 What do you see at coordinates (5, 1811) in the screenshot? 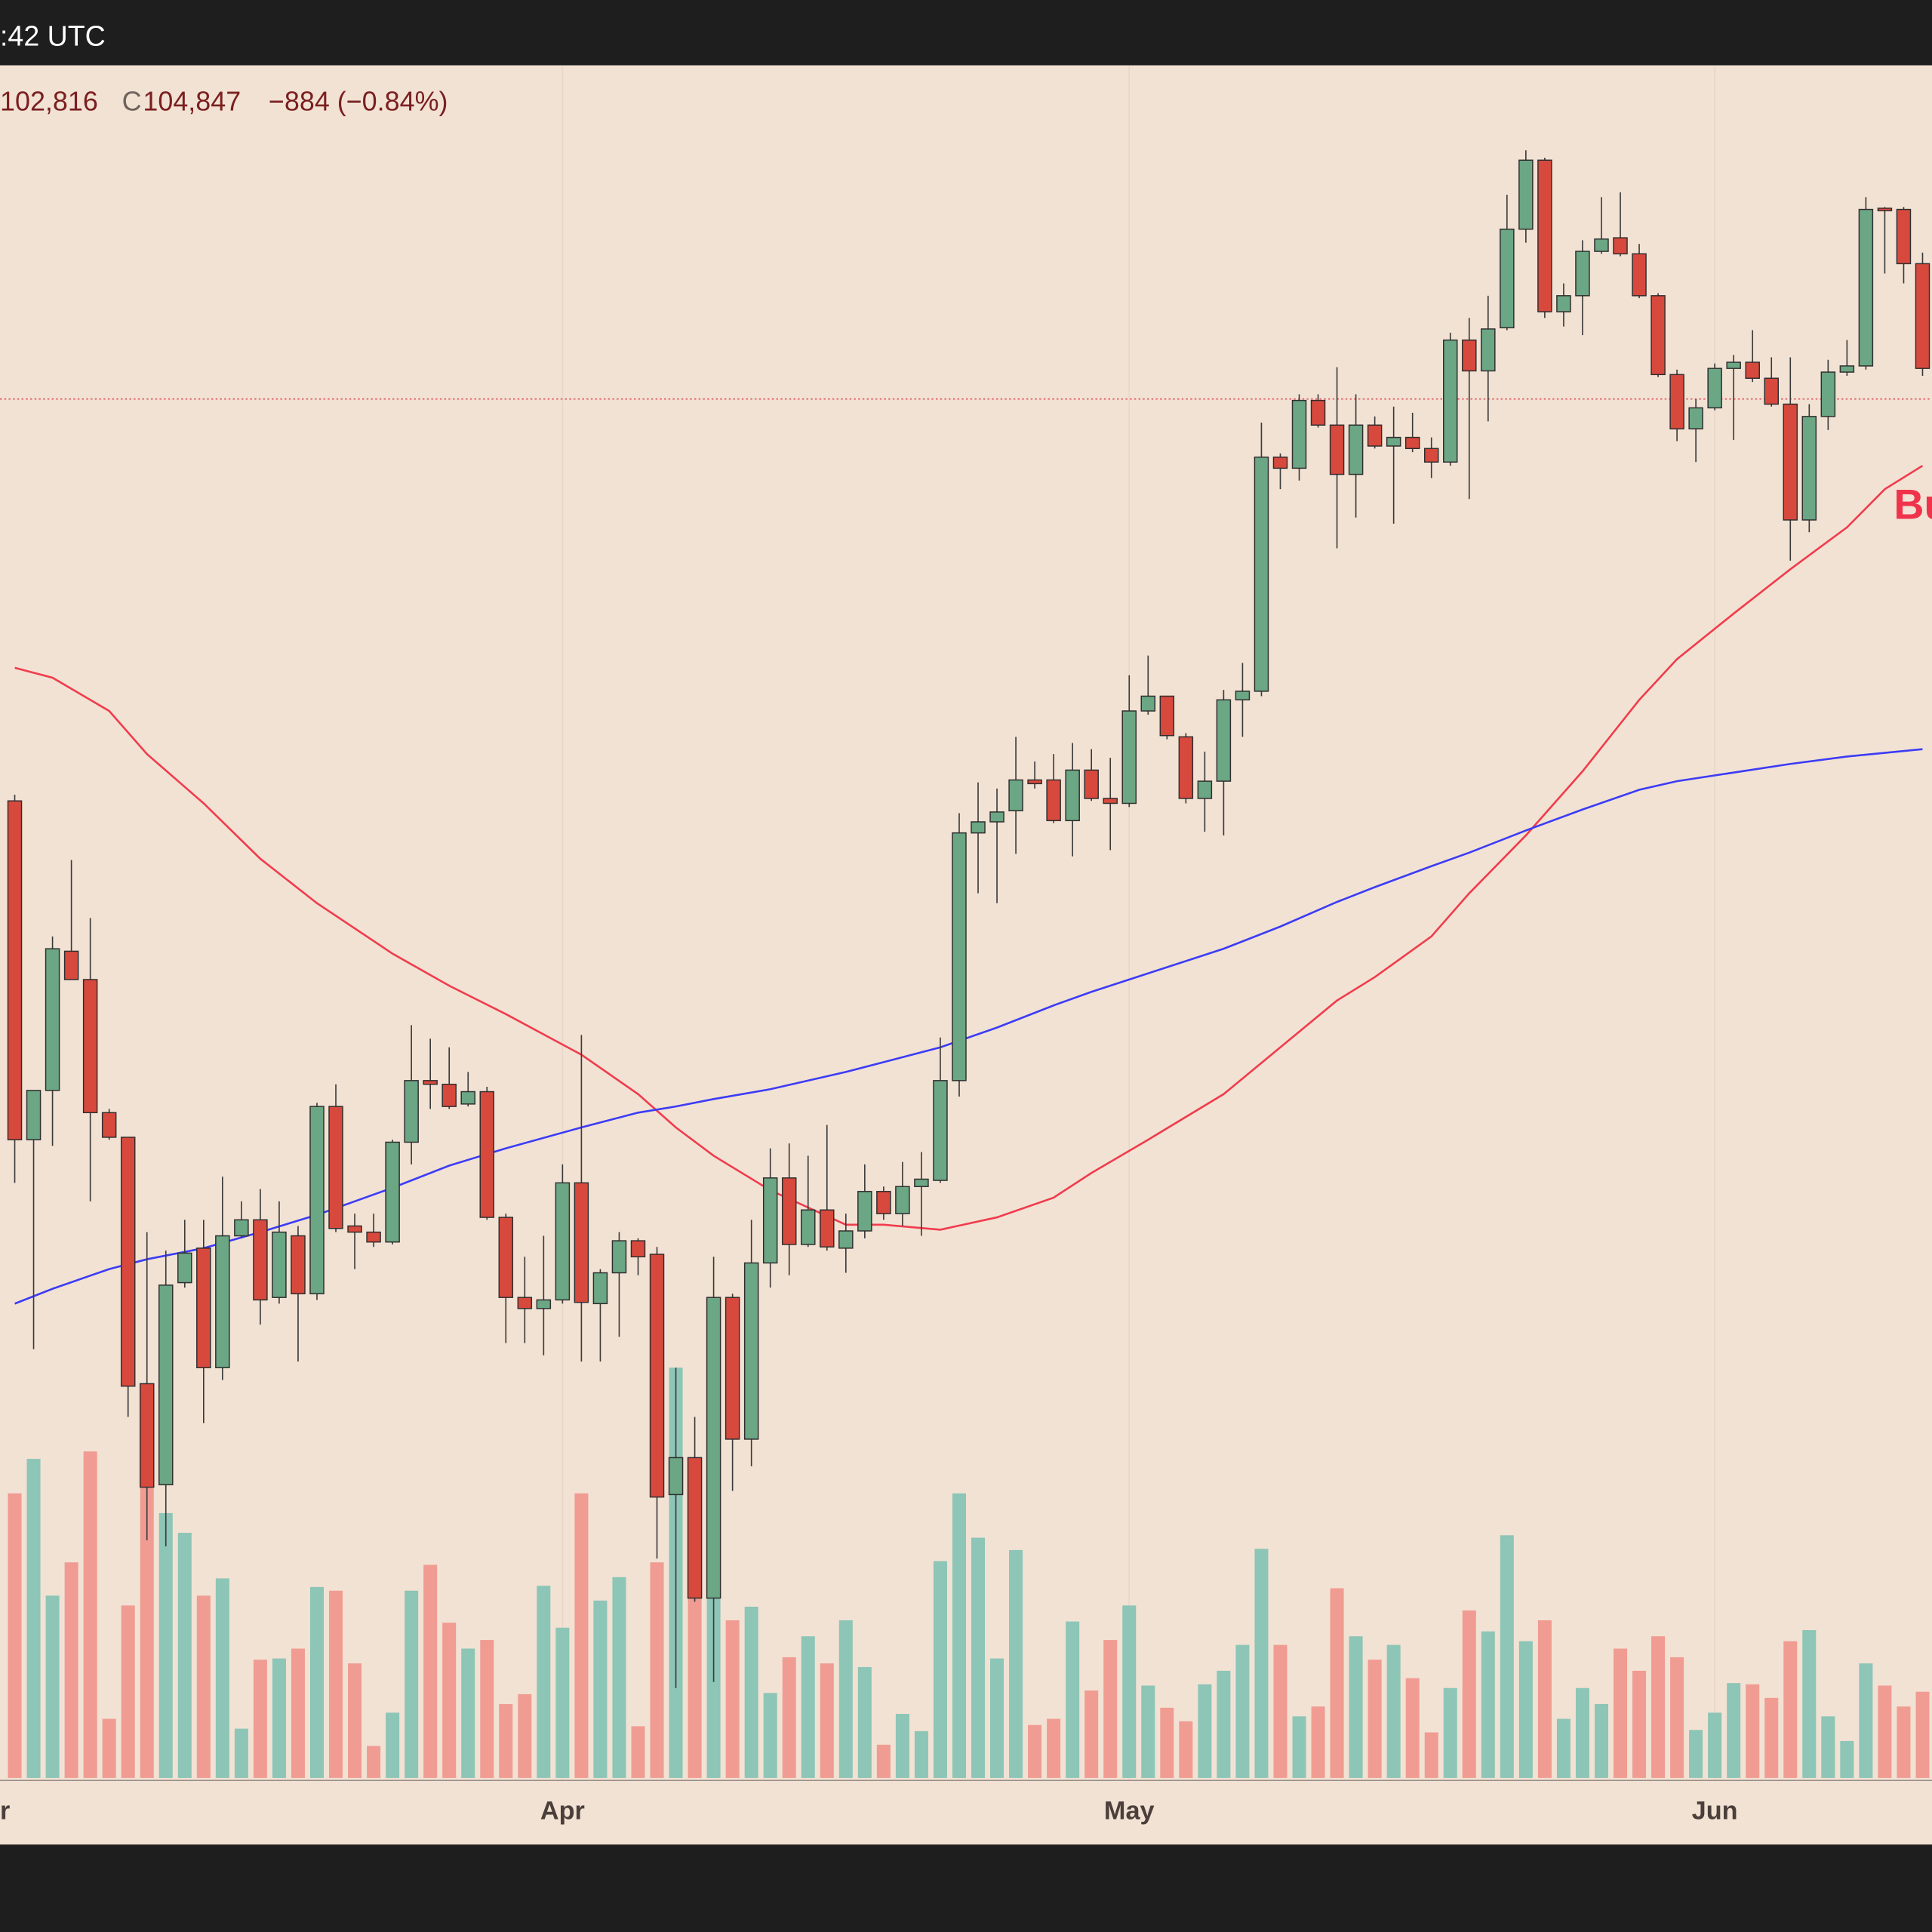
I see `x-tick-label: r` at bounding box center [5, 1811].